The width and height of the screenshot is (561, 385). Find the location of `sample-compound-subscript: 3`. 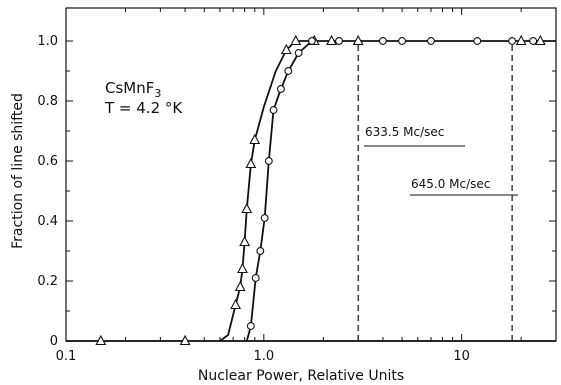

sample-compound-subscript: 3 is located at coordinates (157, 93).